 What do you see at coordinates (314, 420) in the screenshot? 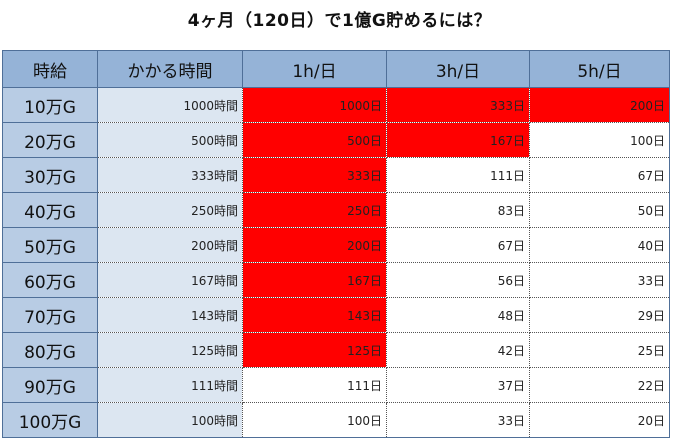
I see `cell-days-d1: 100日` at bounding box center [314, 420].